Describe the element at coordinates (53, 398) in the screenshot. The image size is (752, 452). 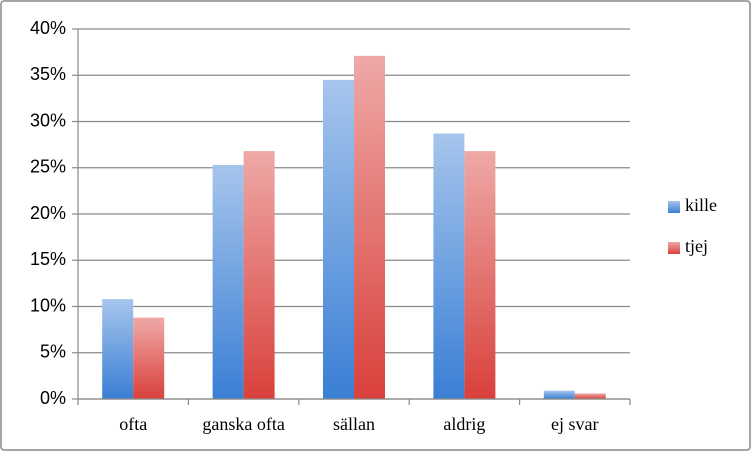
I see `y-tick-label: 0%` at that location.